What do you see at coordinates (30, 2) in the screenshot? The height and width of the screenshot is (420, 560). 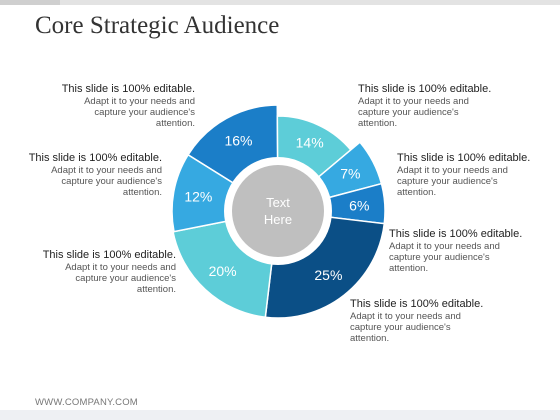 I see `top-bar-accent` at bounding box center [30, 2].